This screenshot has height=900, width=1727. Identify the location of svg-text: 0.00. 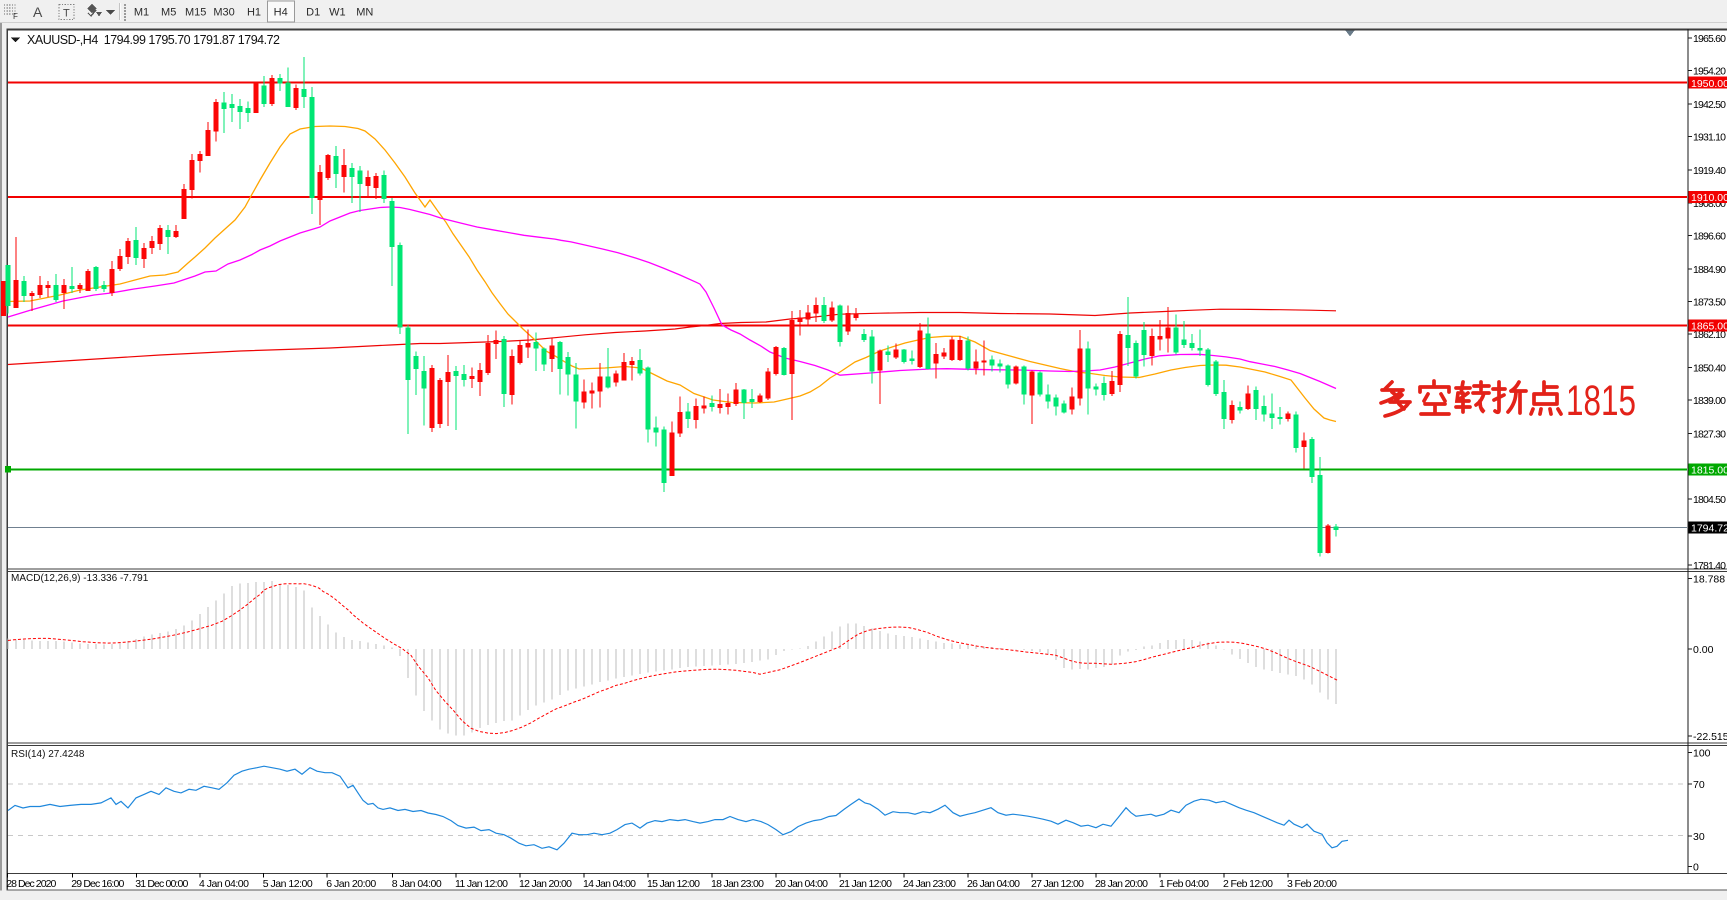
(1703, 650).